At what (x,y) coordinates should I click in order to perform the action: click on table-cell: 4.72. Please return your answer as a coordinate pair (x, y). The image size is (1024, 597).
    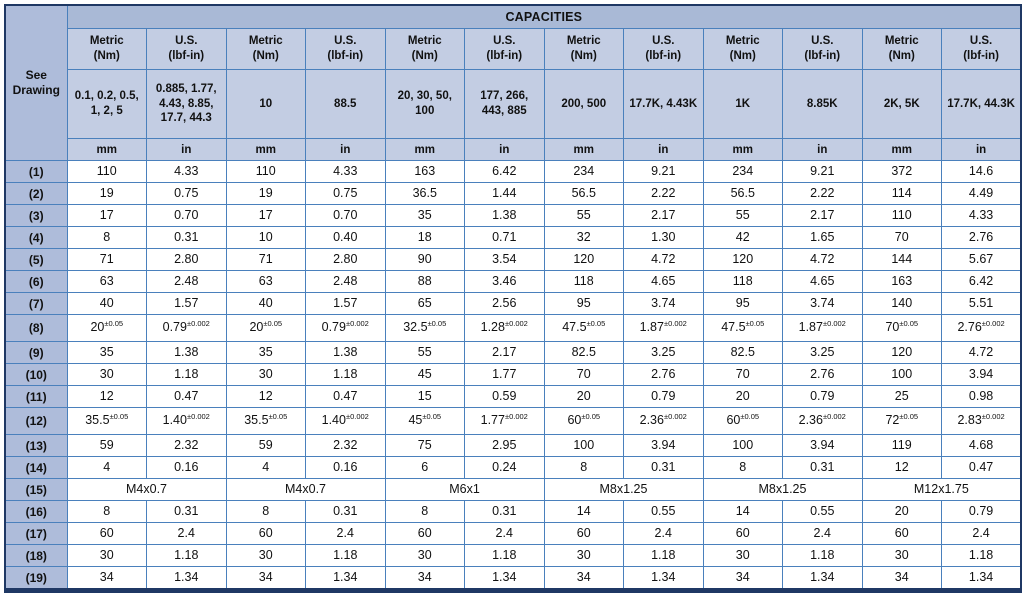
    Looking at the image, I should click on (981, 352).